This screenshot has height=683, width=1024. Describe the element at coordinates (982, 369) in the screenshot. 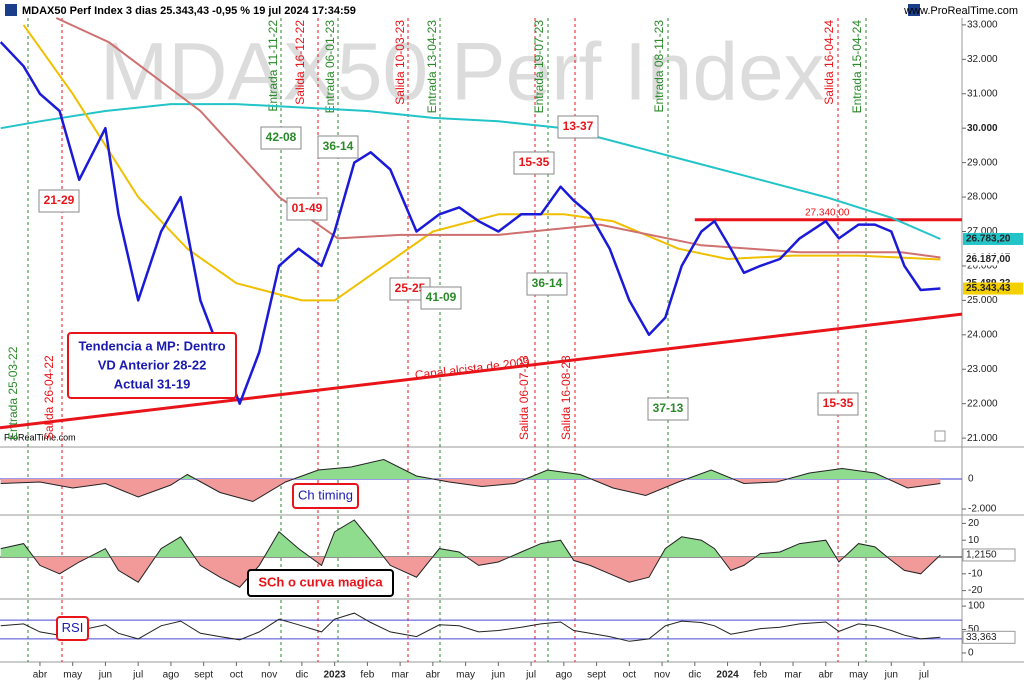

I see `y-tick-label: 23.000` at that location.